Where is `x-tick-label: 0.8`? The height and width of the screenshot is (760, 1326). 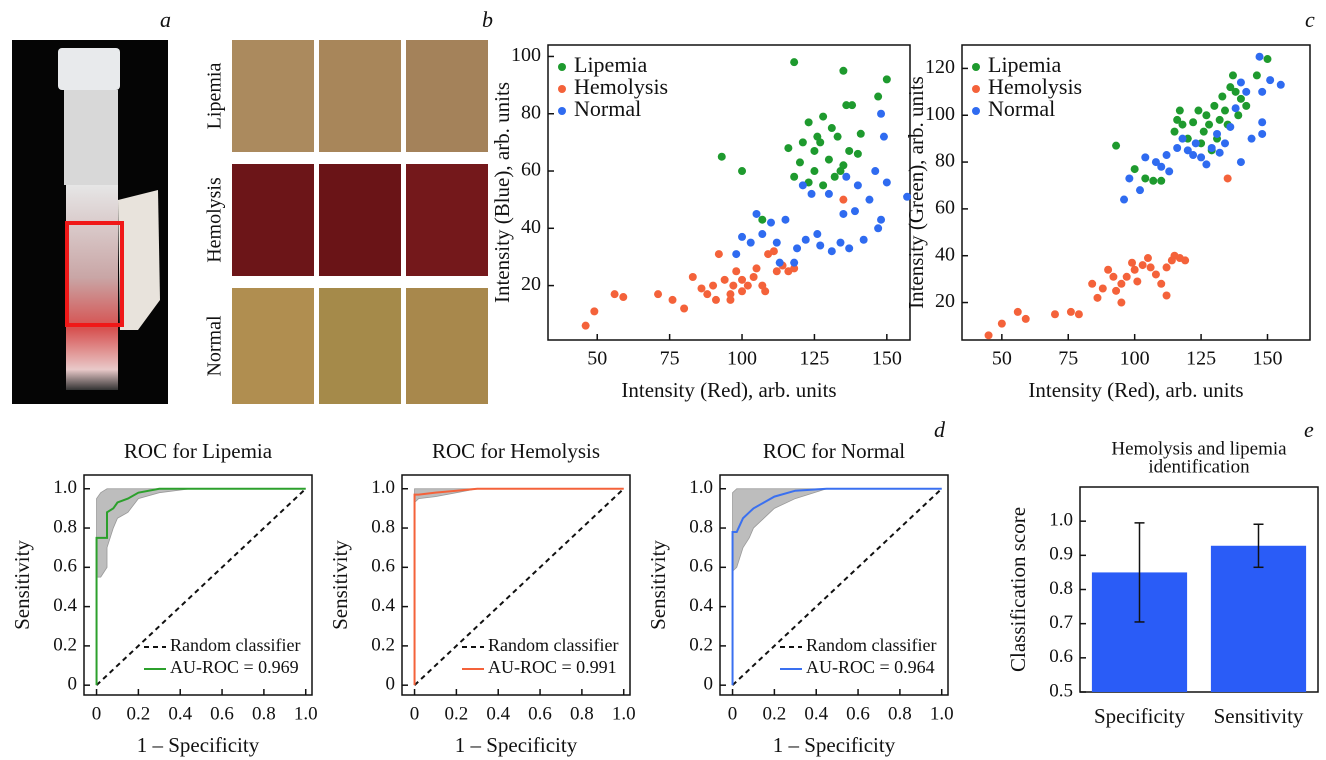
x-tick-label: 0.8 is located at coordinates (264, 713).